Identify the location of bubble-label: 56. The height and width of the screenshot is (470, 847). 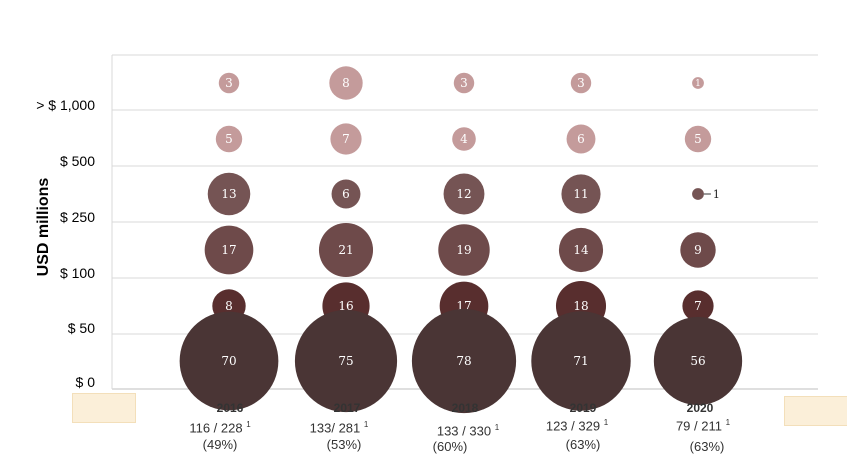
(697, 361).